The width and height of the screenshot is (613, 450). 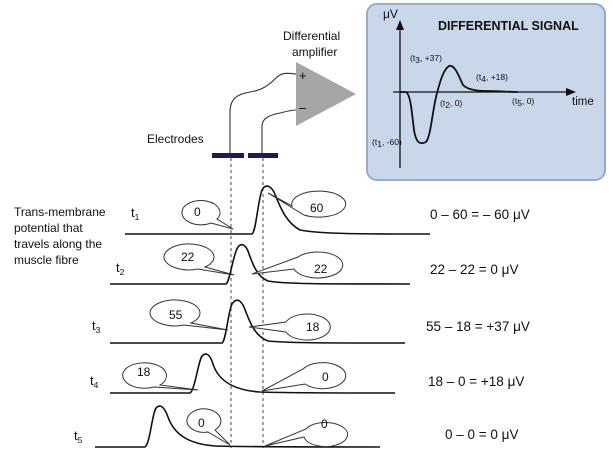 What do you see at coordinates (120, 268) in the screenshot?
I see `row-time-label: t2` at bounding box center [120, 268].